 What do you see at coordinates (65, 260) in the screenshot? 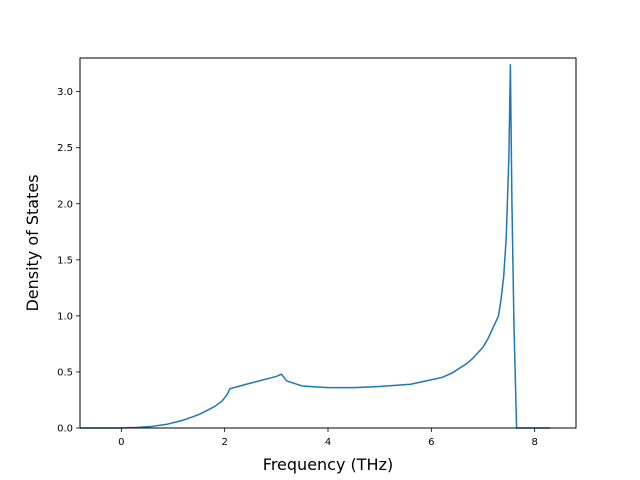
I see `y-tick-label: 1.5` at bounding box center [65, 260].